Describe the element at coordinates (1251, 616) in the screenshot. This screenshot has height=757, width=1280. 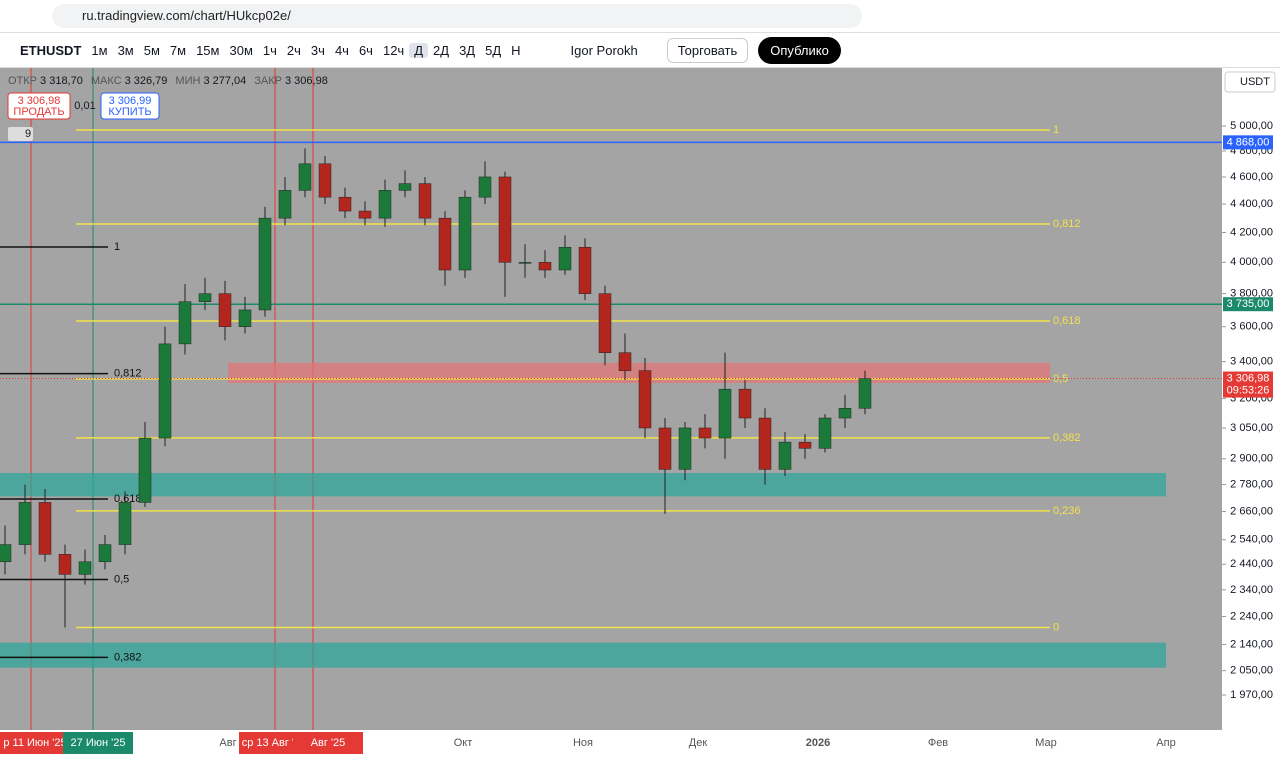
I see `y-tick-label: 2 240,00` at that location.